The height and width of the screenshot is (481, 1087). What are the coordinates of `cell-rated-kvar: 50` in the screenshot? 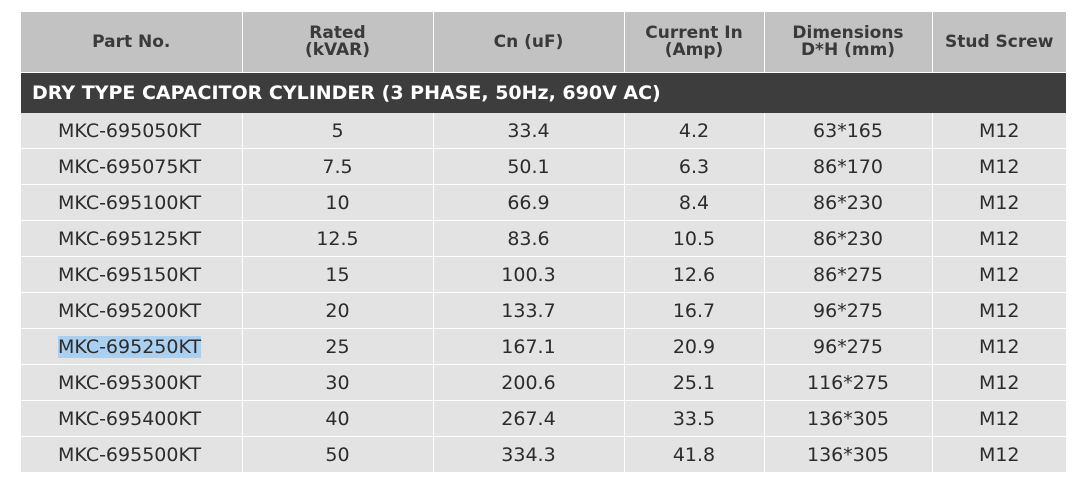 It's located at (338, 454).